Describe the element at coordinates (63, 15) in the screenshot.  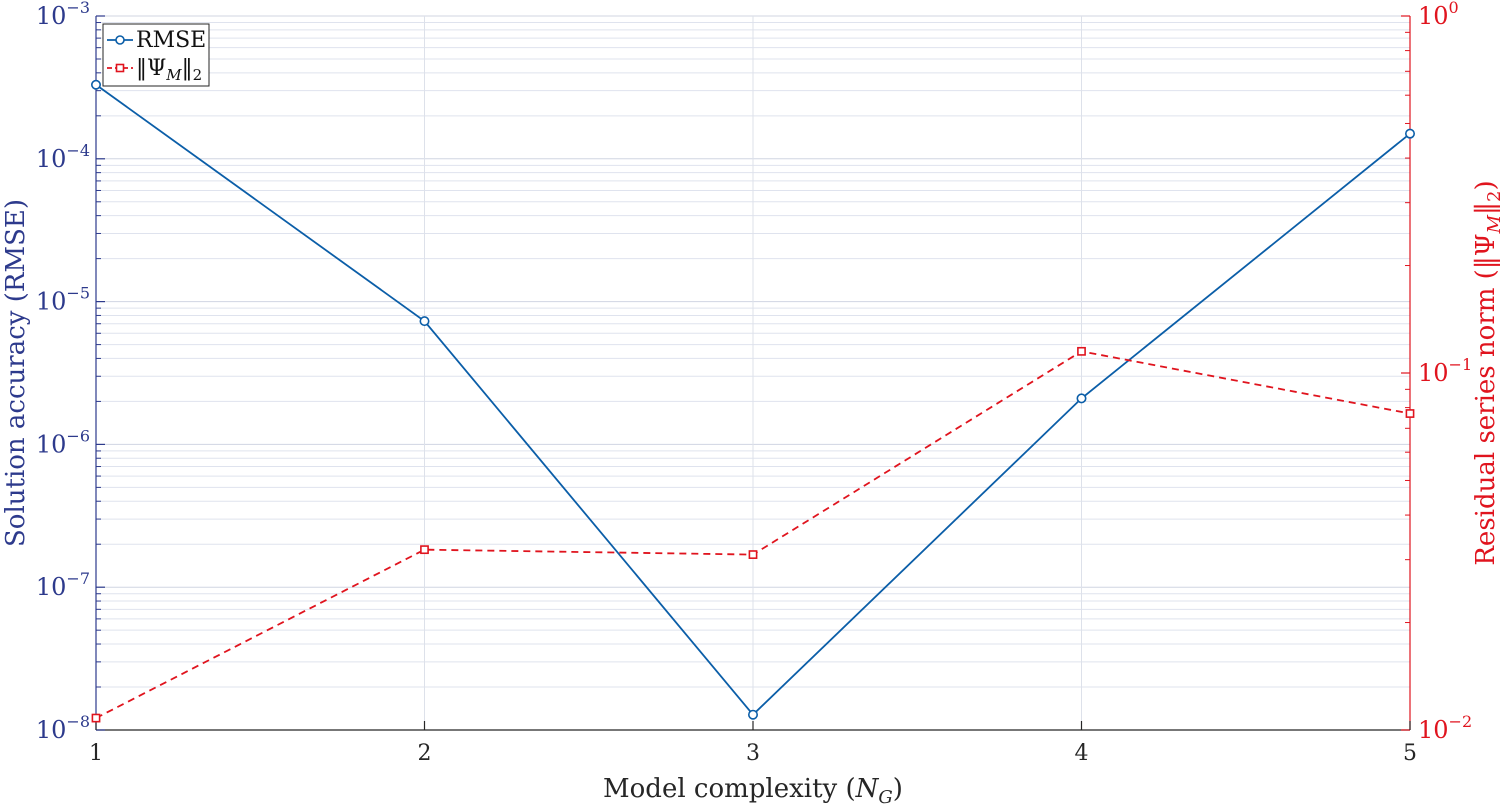
I see `left-tick-label: 10⁻³` at that location.